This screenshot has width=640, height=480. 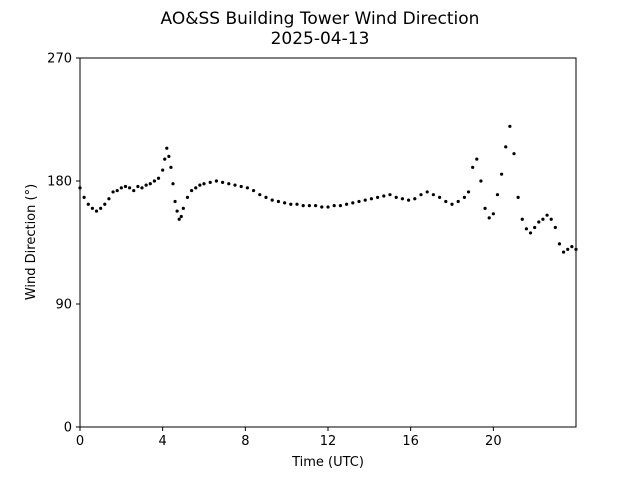 What do you see at coordinates (59, 182) in the screenshot?
I see `y-tick-label: 180` at bounding box center [59, 182].